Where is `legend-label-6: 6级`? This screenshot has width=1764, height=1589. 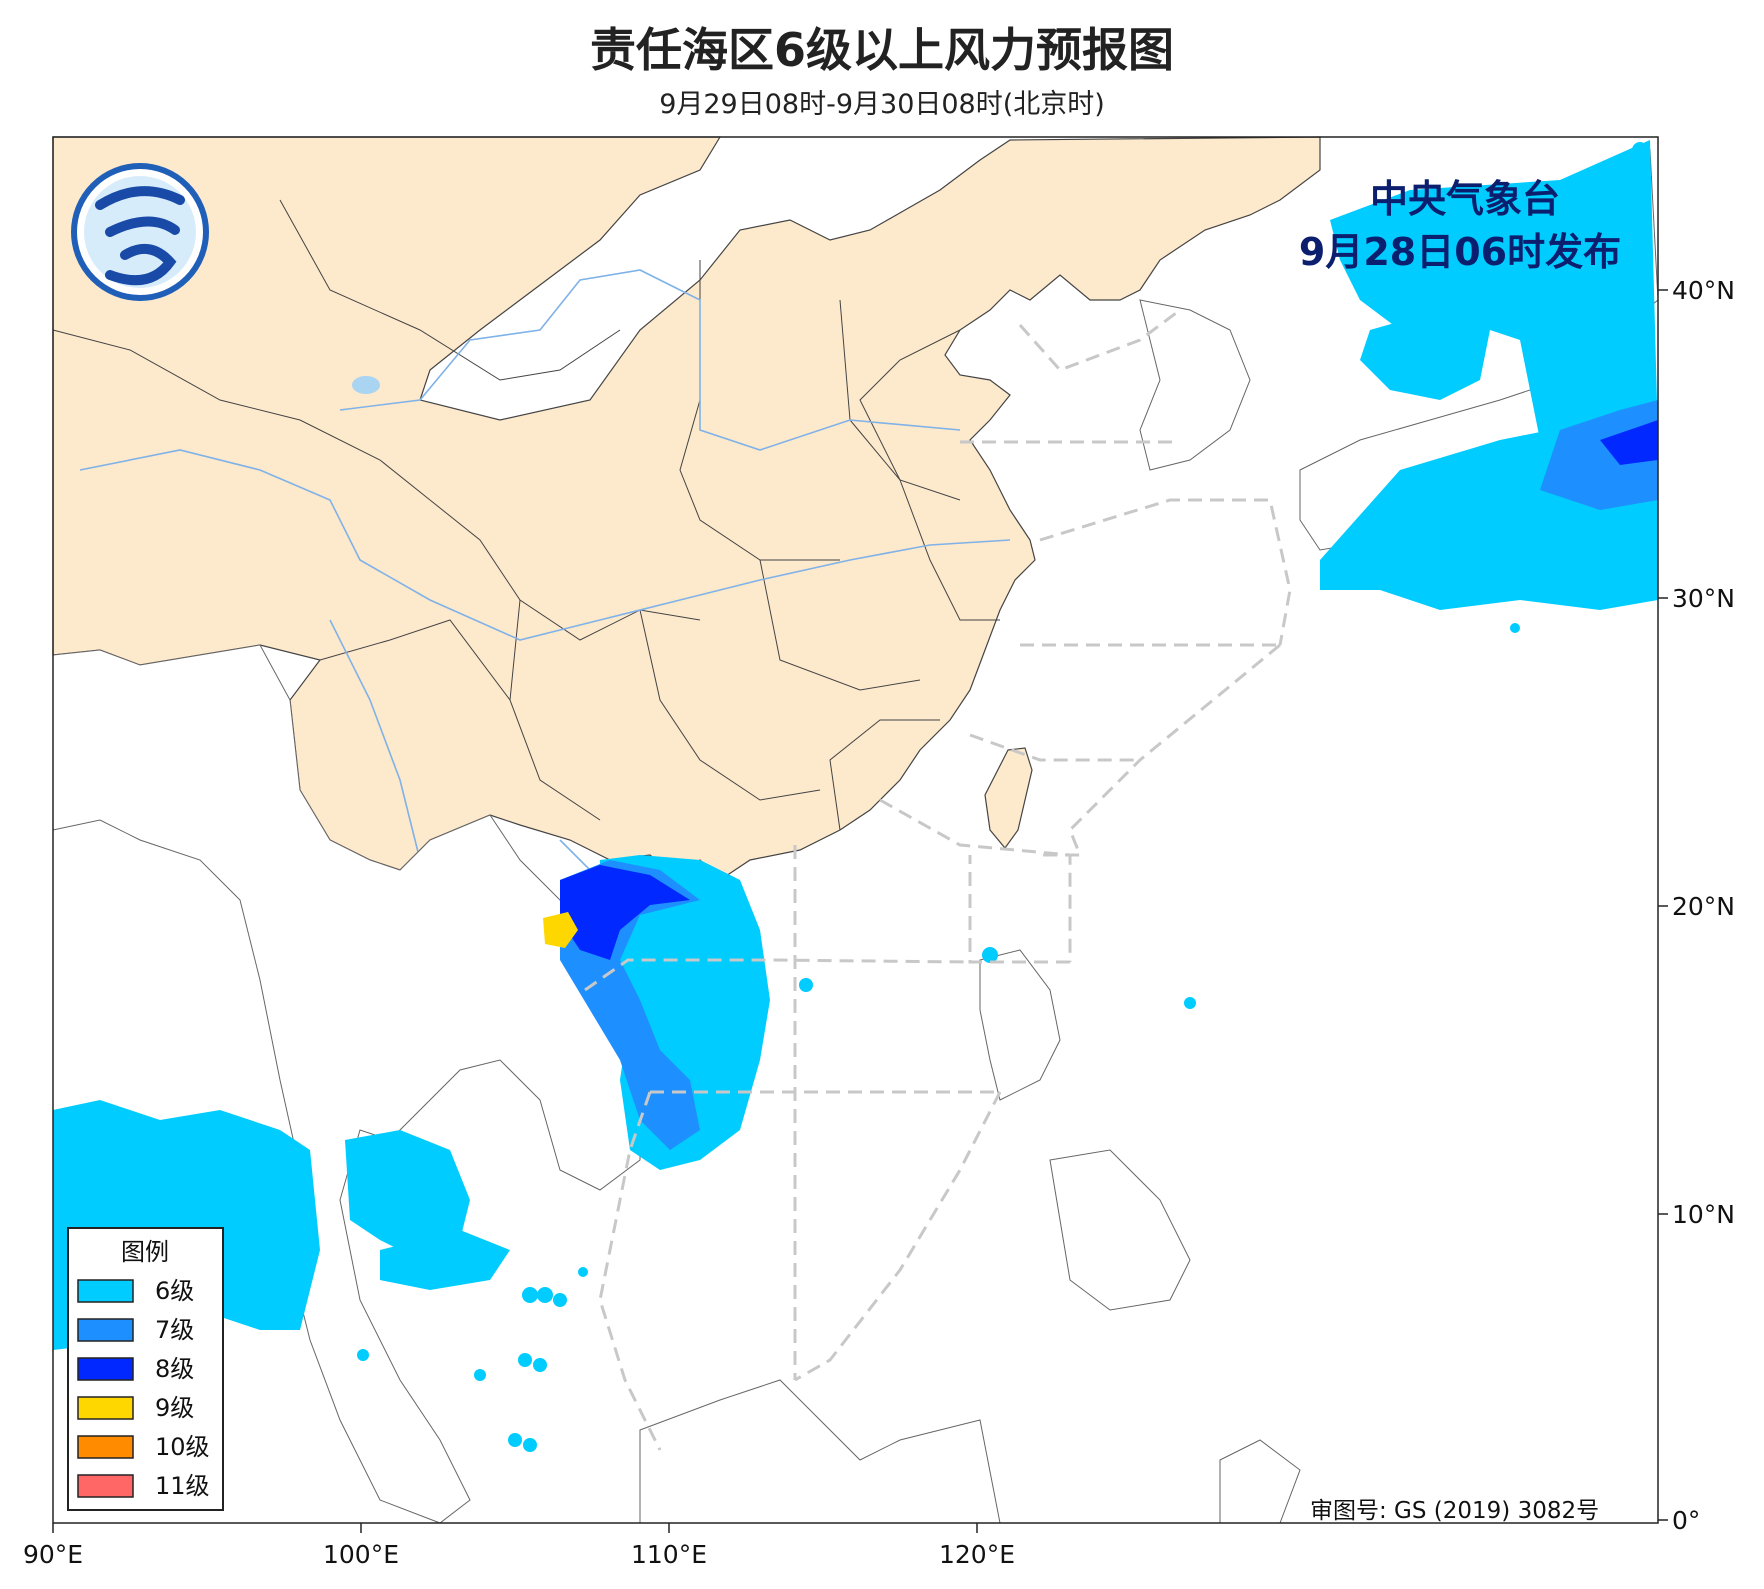 legend-label-6: 6级 is located at coordinates (174, 1291).